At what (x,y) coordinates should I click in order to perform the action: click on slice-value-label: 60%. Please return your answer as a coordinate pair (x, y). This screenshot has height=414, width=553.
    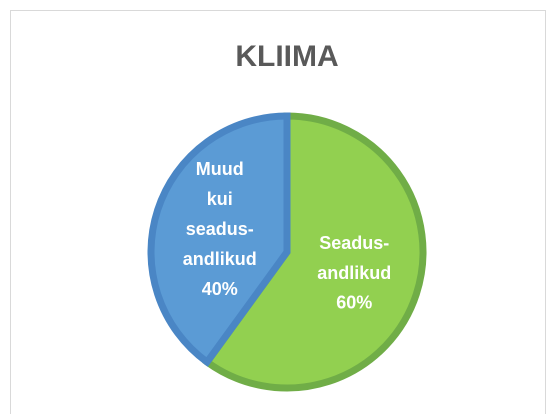
    Looking at the image, I should click on (354, 303).